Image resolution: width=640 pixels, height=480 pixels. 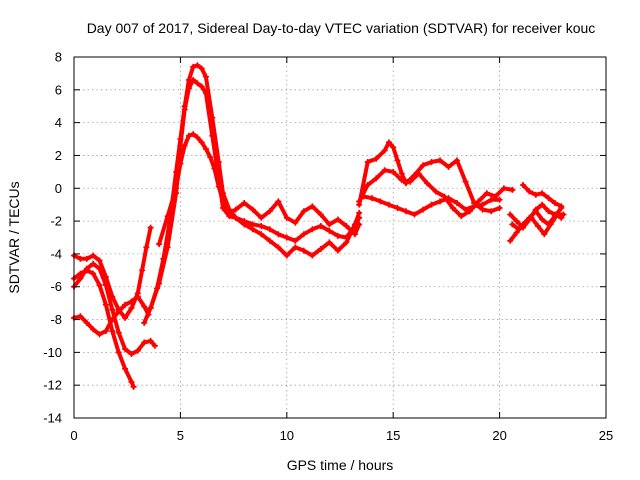 What do you see at coordinates (340, 465) in the screenshot?
I see `x-axis-label: GPS time / hours` at bounding box center [340, 465].